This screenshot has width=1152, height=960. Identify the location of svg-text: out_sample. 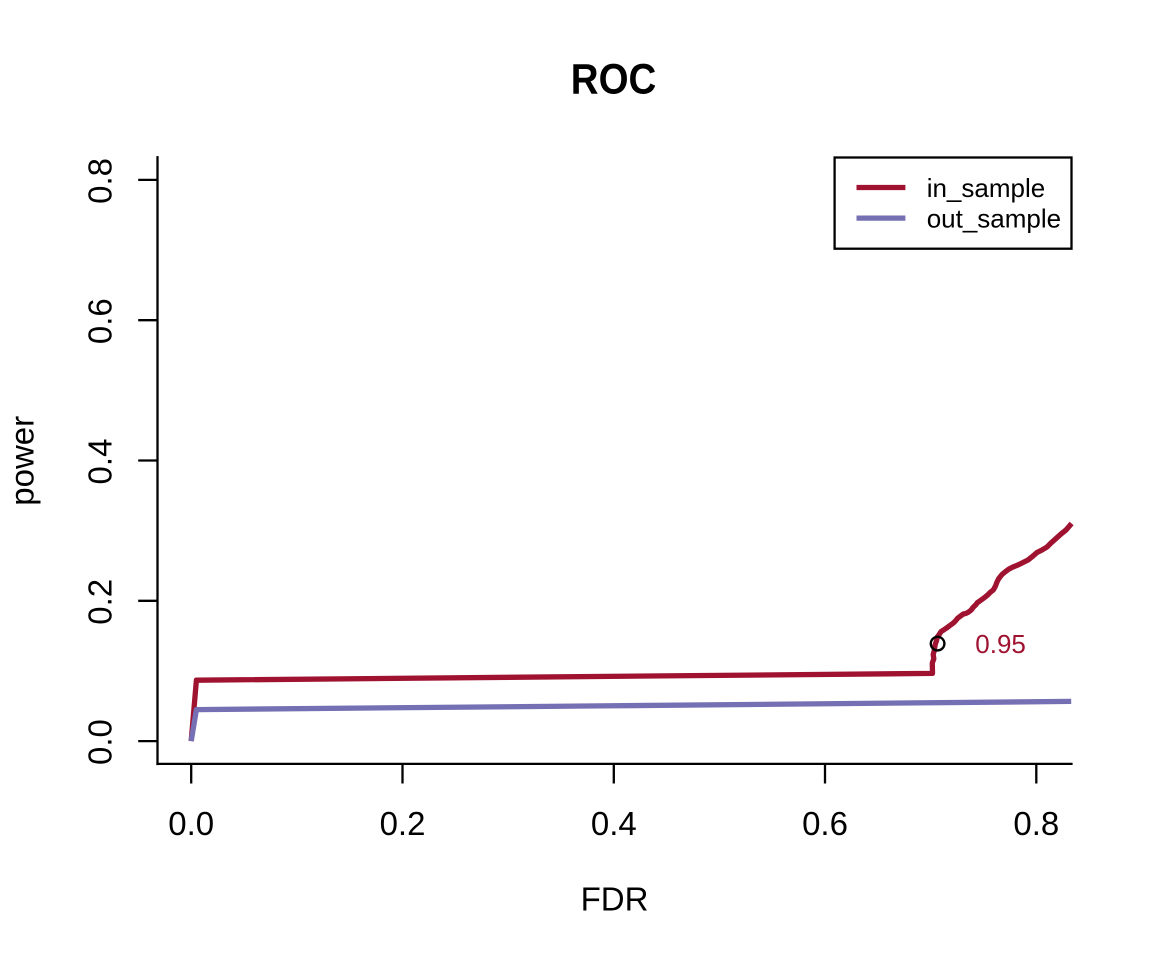
(994, 219).